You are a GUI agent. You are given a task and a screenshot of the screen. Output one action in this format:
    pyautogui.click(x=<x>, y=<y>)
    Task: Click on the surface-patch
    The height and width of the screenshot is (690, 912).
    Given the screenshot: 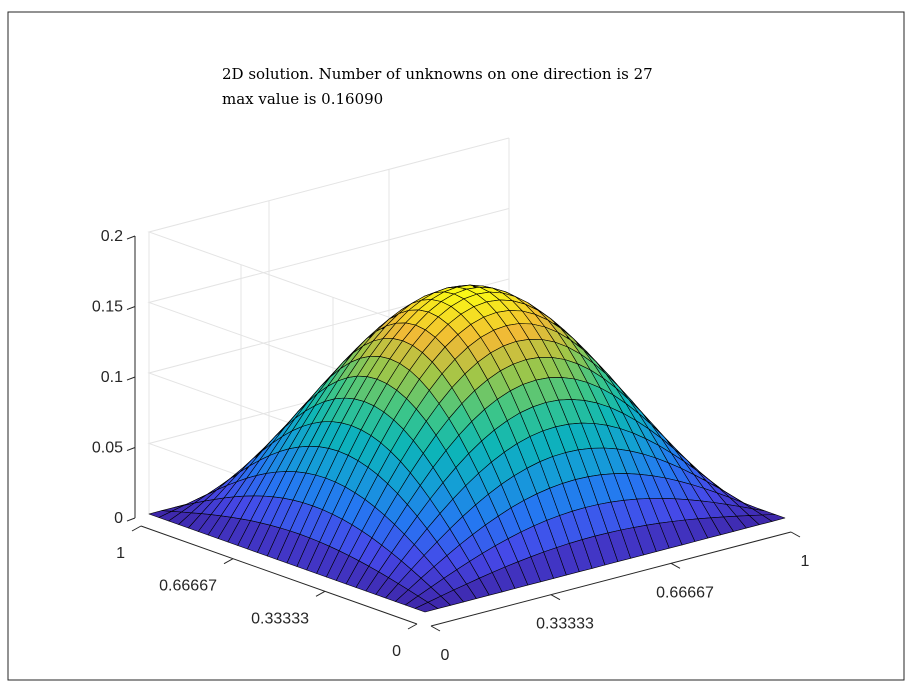 What is the action you would take?
    pyautogui.click(x=773, y=518)
    